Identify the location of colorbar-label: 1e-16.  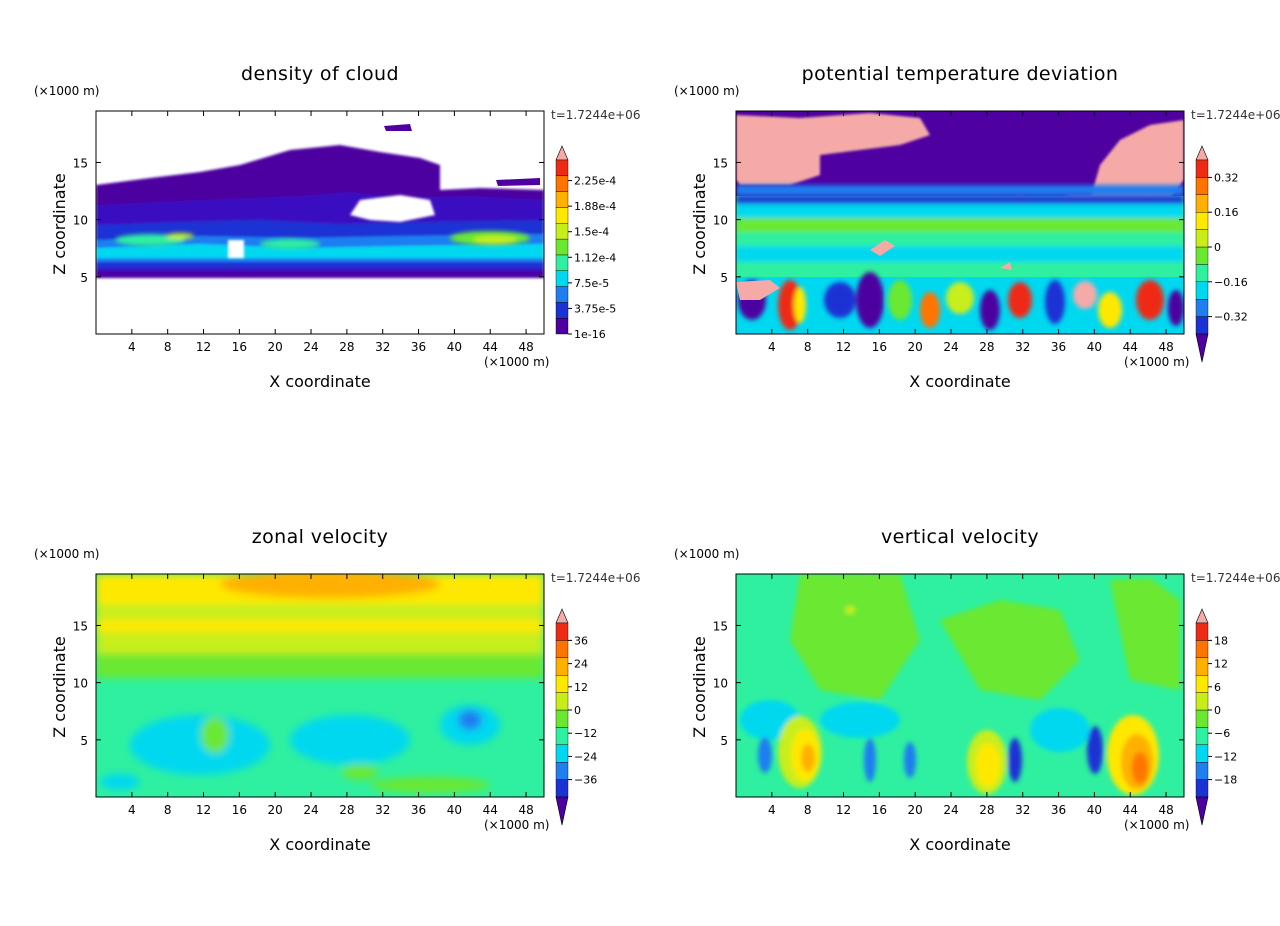
(590, 334).